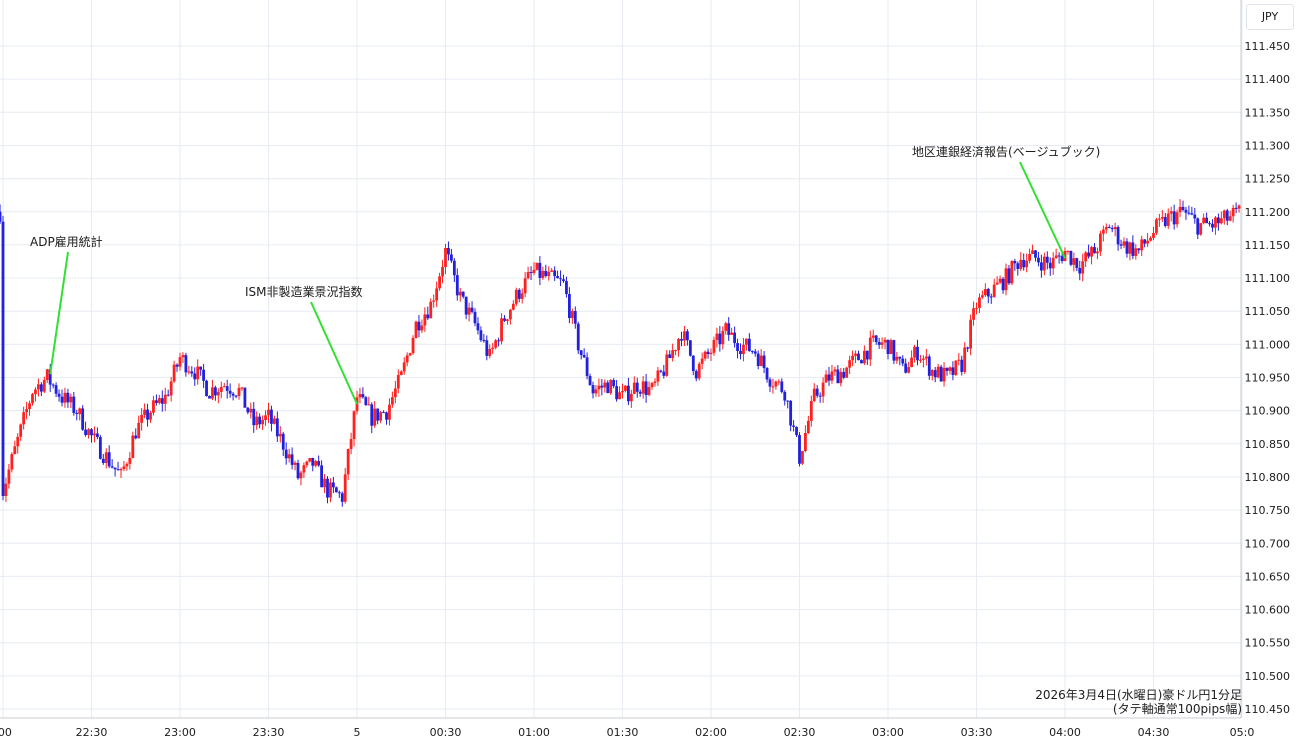 Image resolution: width=1300 pixels, height=745 pixels. I want to click on x-tick-label: 22:30, so click(92, 732).